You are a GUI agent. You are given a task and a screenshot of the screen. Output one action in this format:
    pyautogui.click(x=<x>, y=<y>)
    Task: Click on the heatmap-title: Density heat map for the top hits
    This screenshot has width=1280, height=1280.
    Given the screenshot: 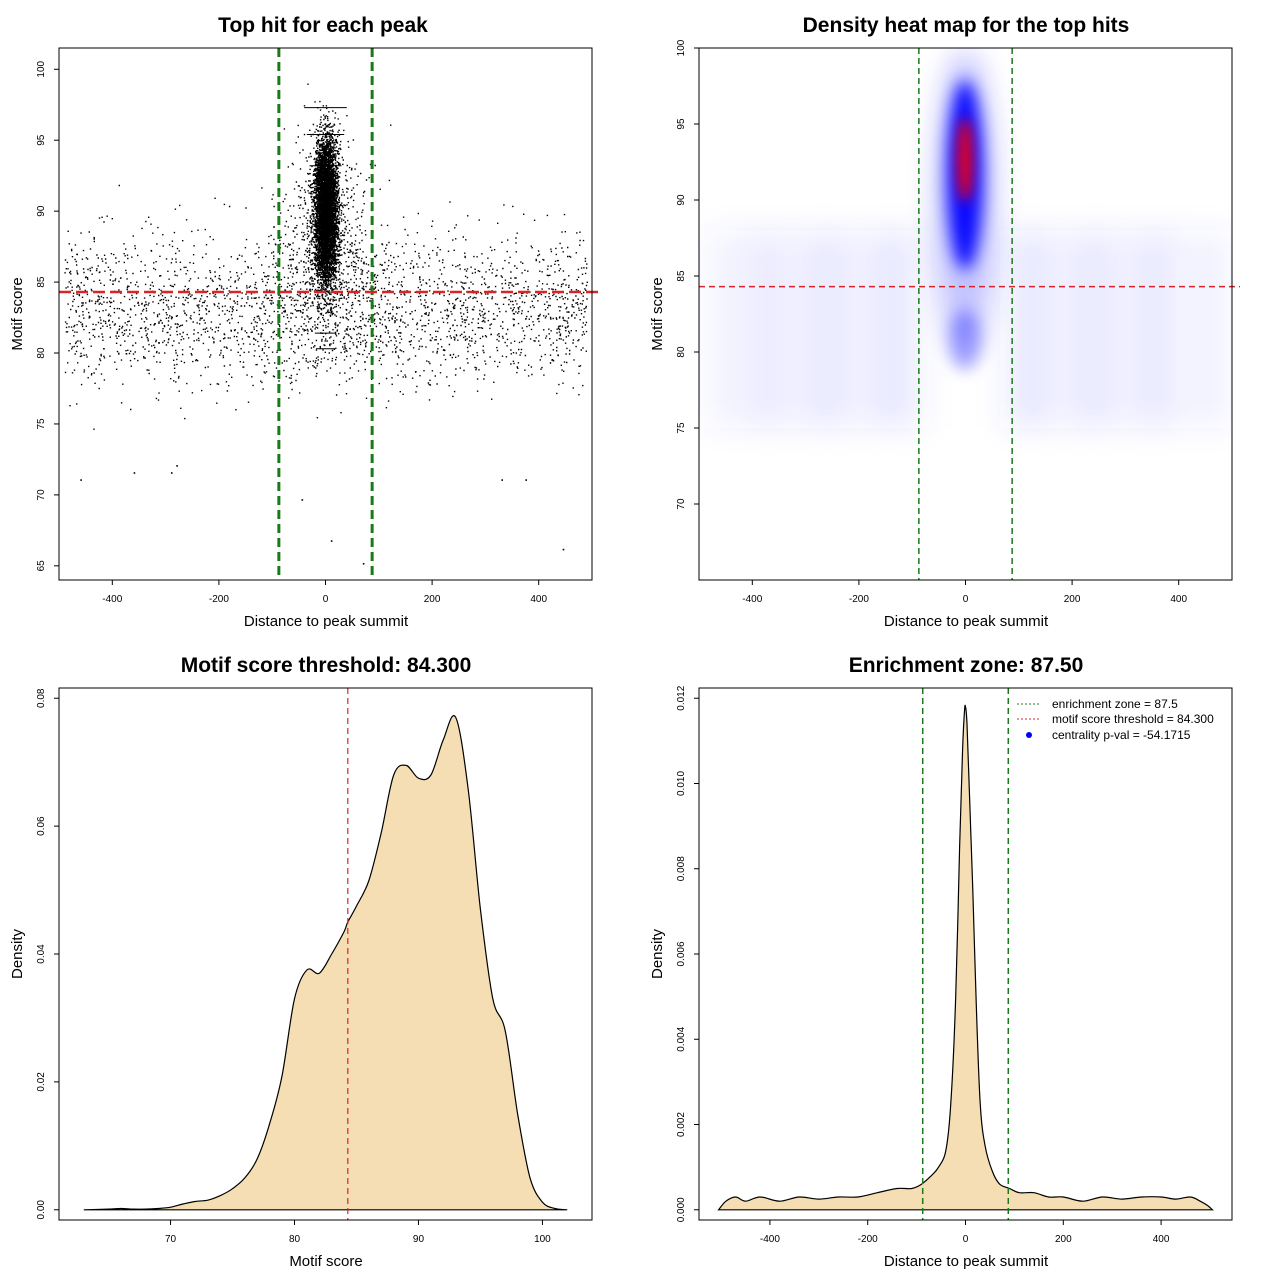 What is the action you would take?
    pyautogui.click(x=966, y=25)
    